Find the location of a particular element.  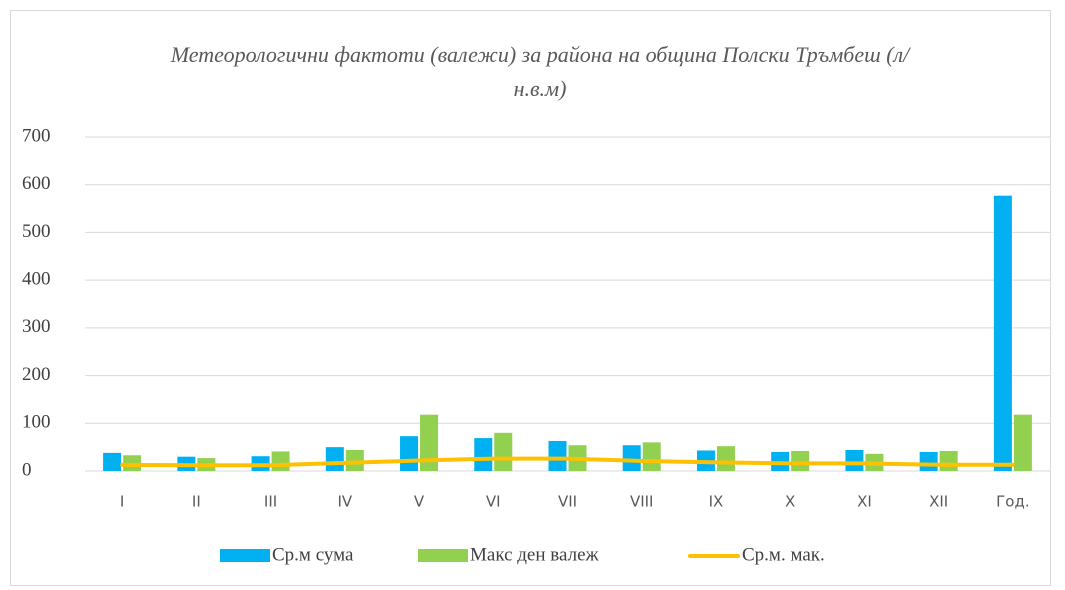

x-tick-label: IX is located at coordinates (716, 502).